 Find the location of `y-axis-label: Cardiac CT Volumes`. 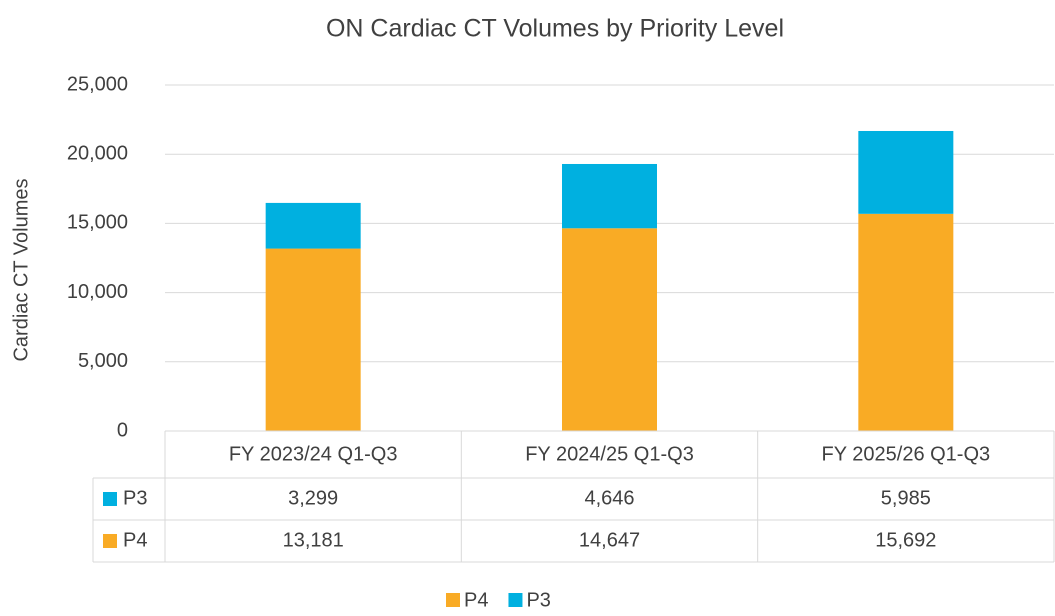

y-axis-label: Cardiac CT Volumes is located at coordinates (21, 269).